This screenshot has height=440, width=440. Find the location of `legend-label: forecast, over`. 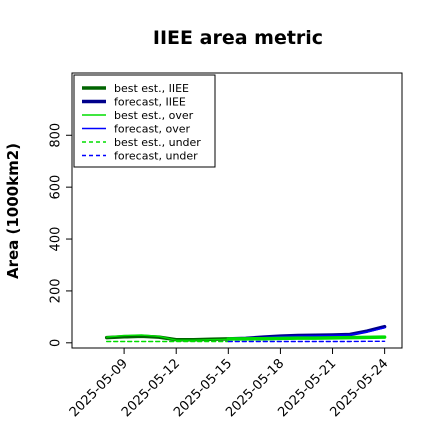

legend-label: forecast, over is located at coordinates (152, 129).